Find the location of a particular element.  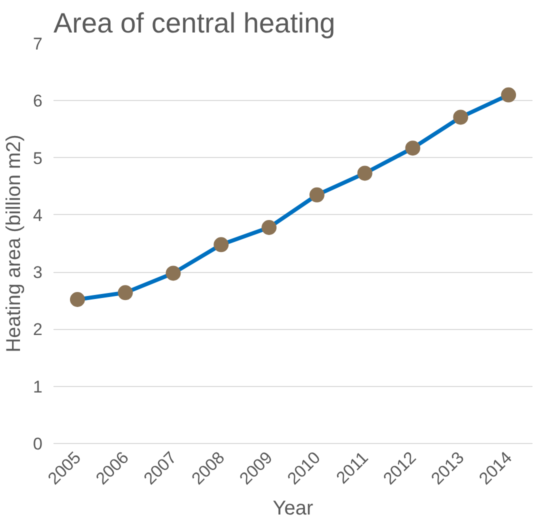

y-tick-label: 5 is located at coordinates (38, 158).